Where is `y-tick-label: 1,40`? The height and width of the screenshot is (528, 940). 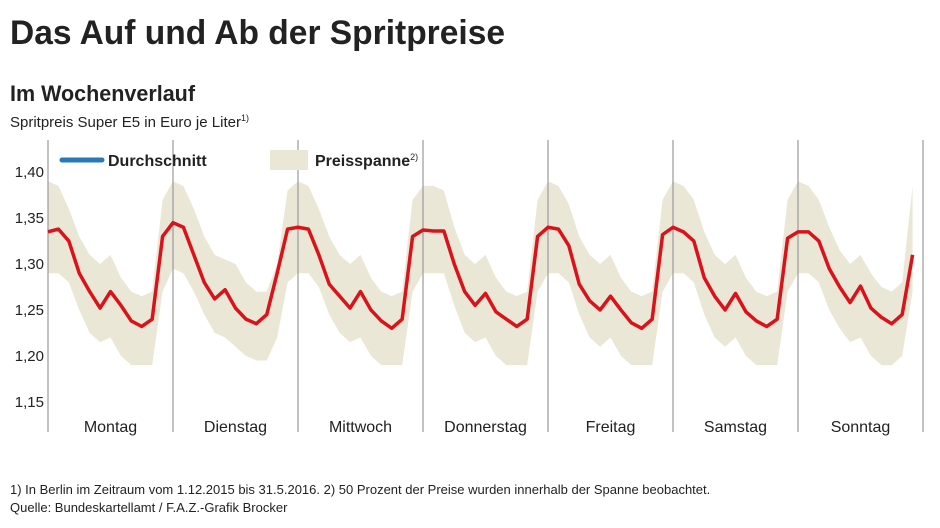 y-tick-label: 1,40 is located at coordinates (29, 172).